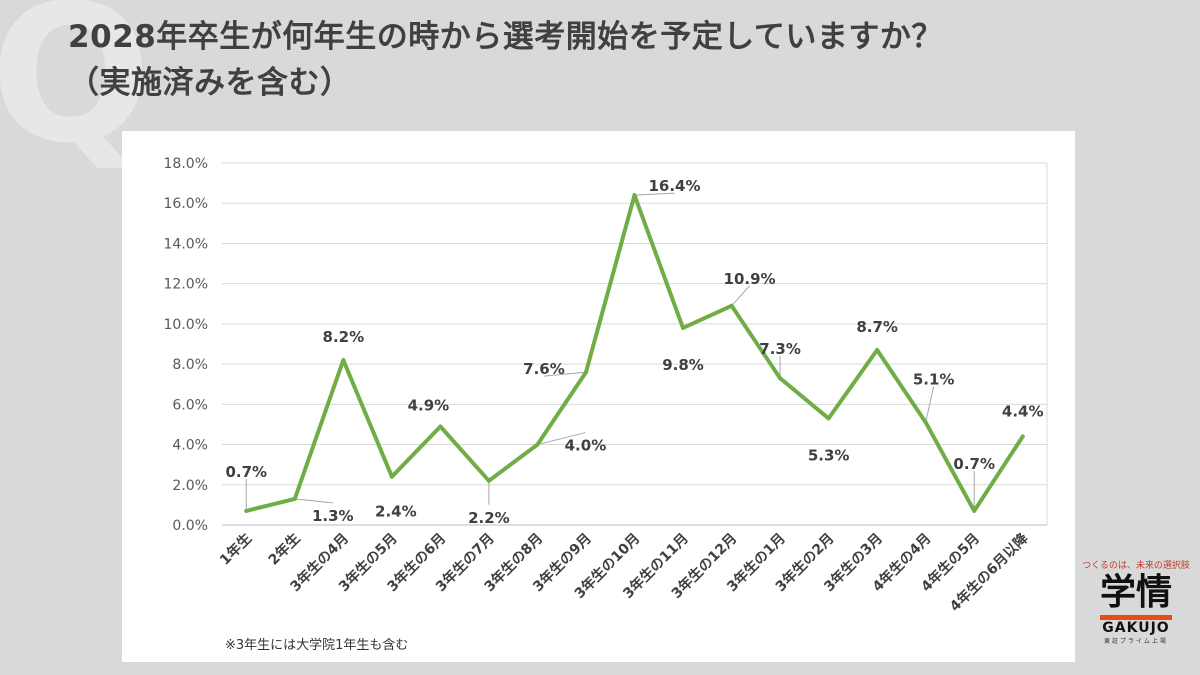  I want to click on data-label: 2.2%, so click(489, 518).